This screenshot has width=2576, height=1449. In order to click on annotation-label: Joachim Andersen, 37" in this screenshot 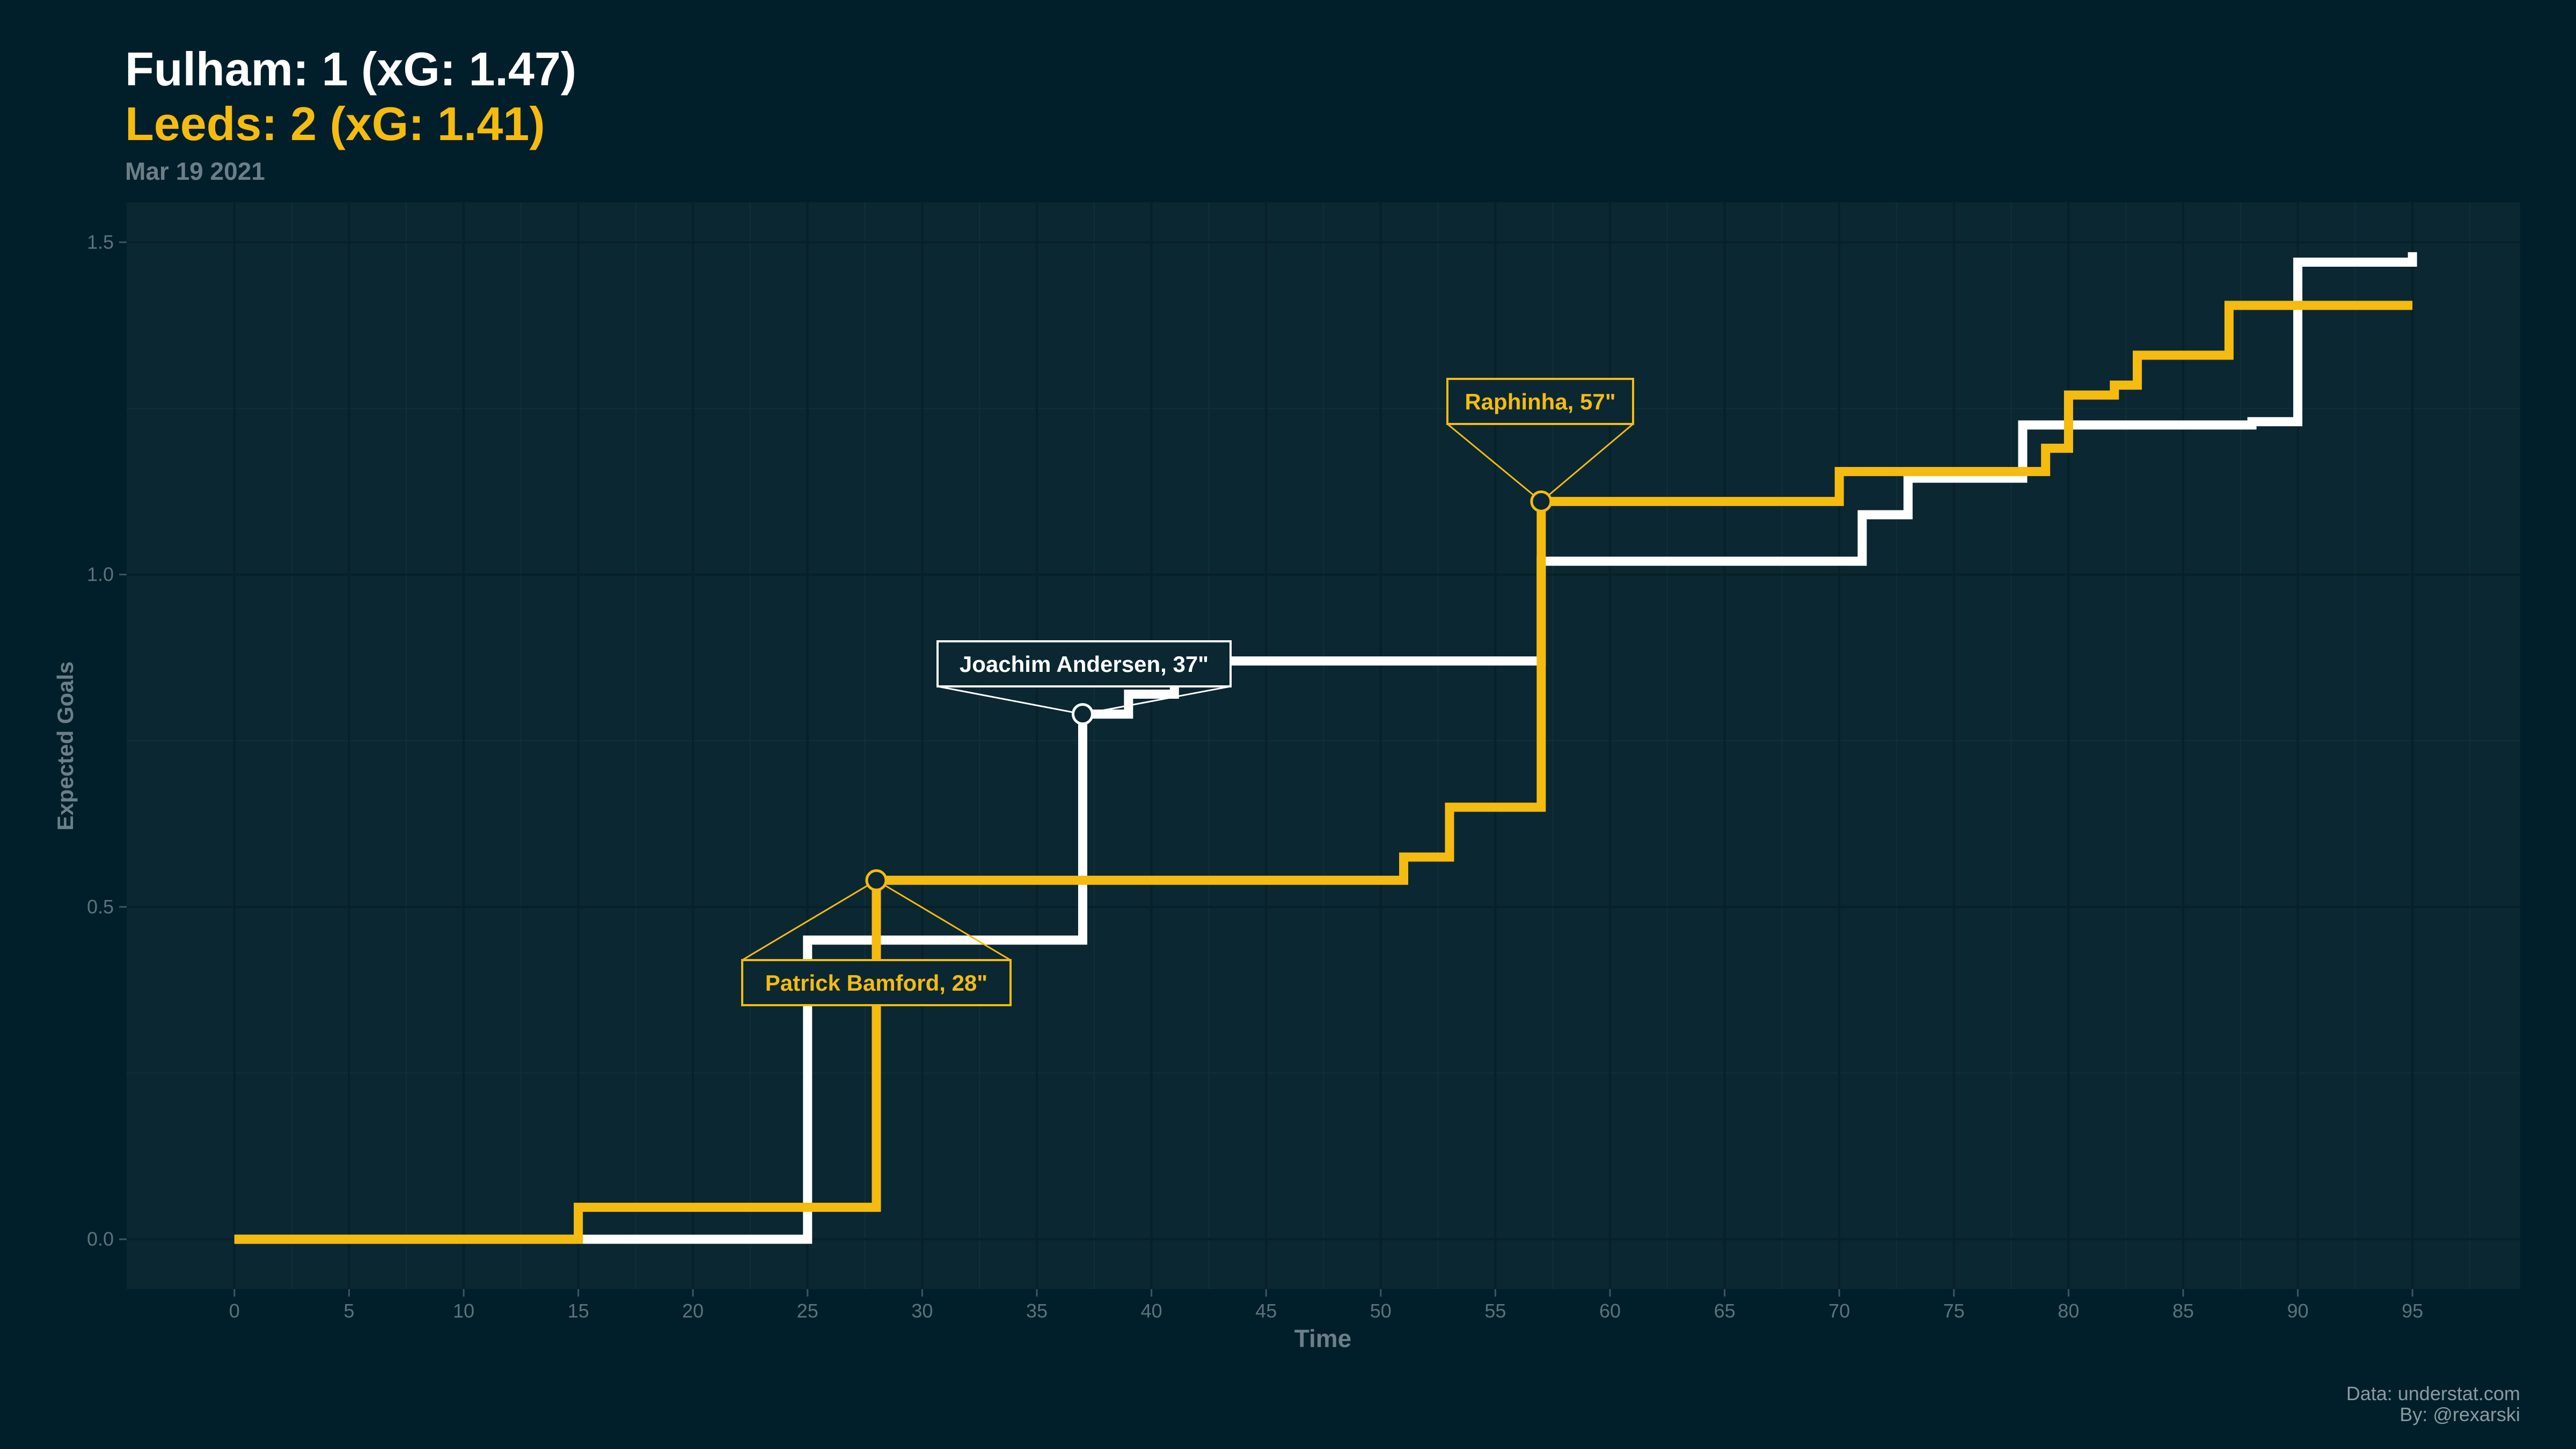, I will do `click(1084, 664)`.